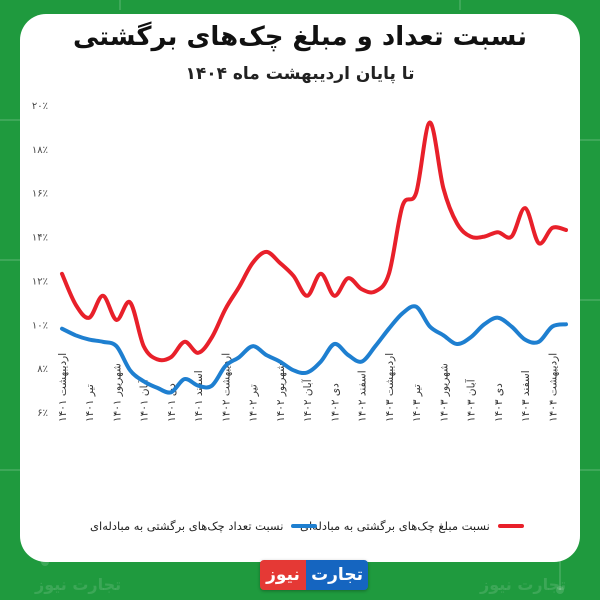 The image size is (600, 600). Describe the element at coordinates (283, 575) in the screenshot. I see `brand-part-2: نیوز` at that location.